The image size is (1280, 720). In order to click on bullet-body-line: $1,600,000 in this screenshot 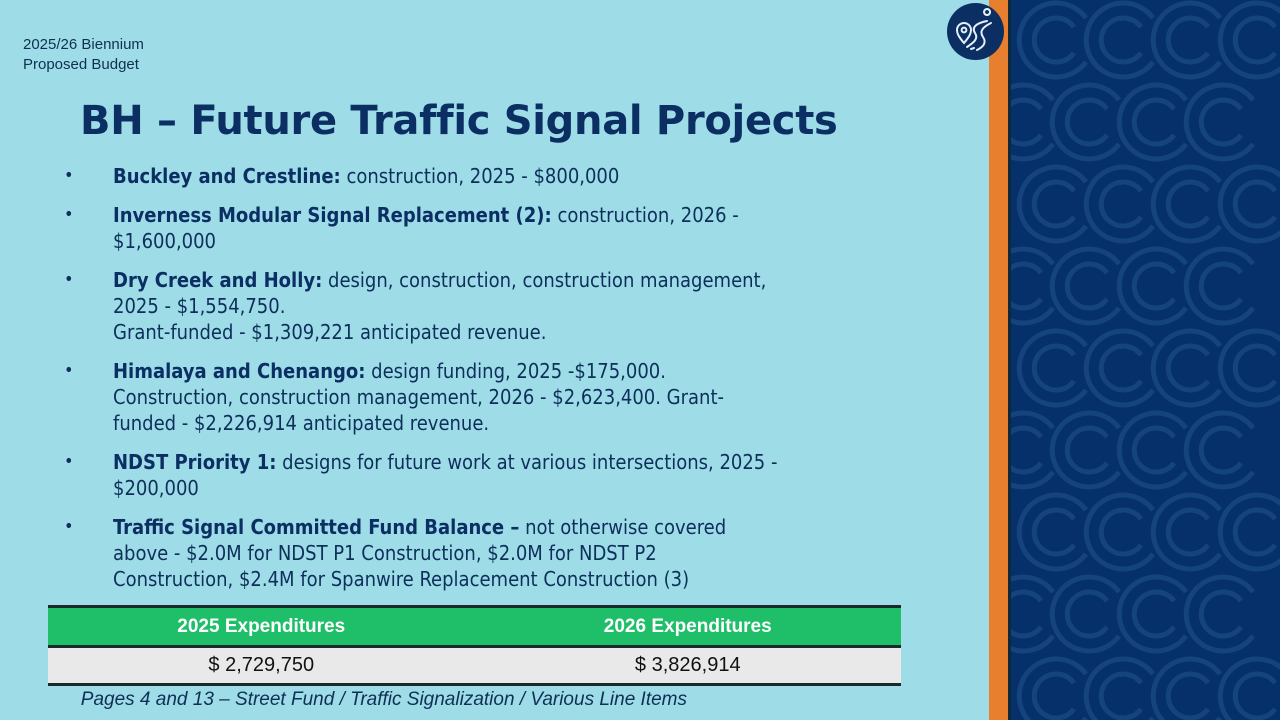, I will do `click(164, 241)`.